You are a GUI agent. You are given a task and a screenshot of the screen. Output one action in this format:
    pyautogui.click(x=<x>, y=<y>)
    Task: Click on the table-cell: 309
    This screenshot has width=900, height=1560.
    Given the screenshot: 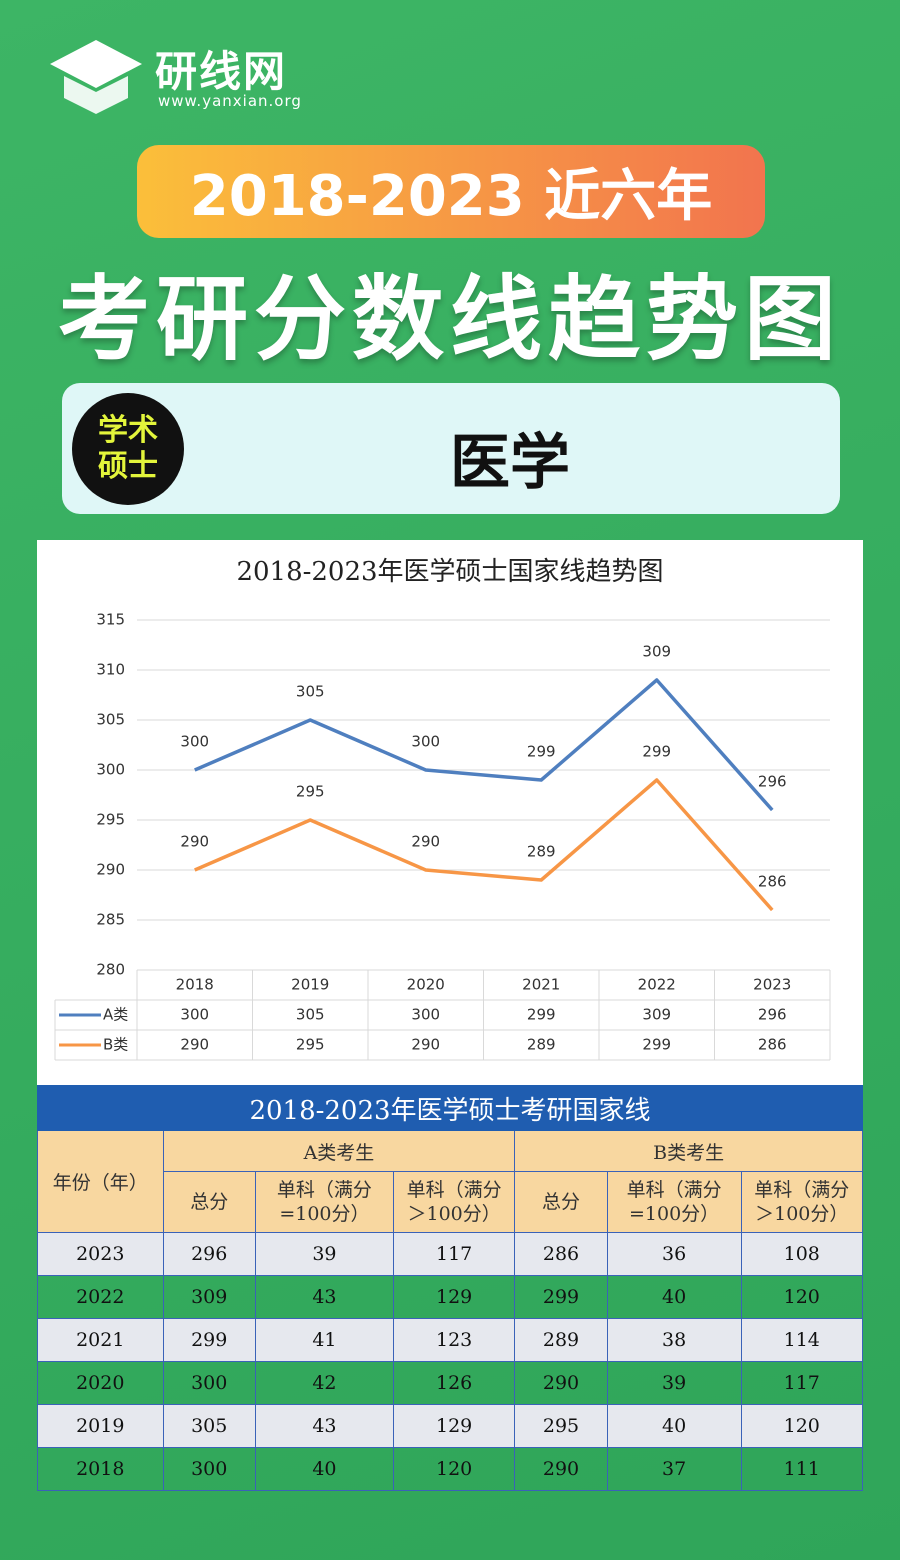 What is the action you would take?
    pyautogui.click(x=209, y=1297)
    